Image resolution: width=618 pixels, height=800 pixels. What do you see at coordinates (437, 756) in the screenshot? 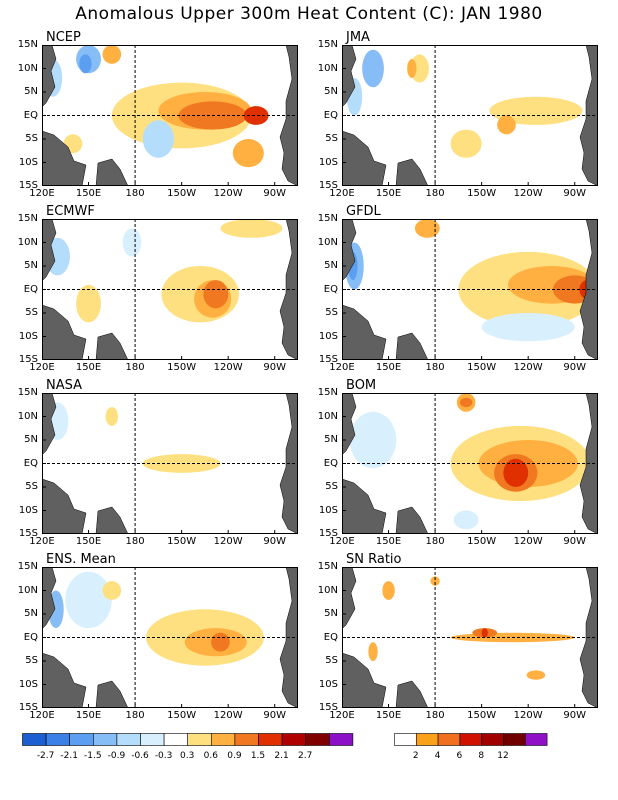
I see `colorbar-label: 4` at bounding box center [437, 756].